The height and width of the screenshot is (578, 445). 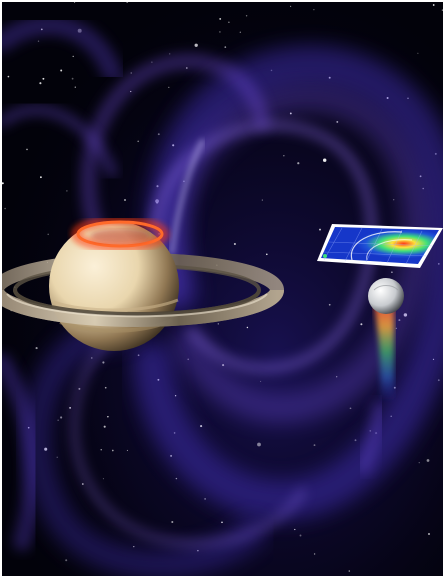 What do you see at coordinates (143, 307) in the screenshot?
I see `saturn-rings-front` at bounding box center [143, 307].